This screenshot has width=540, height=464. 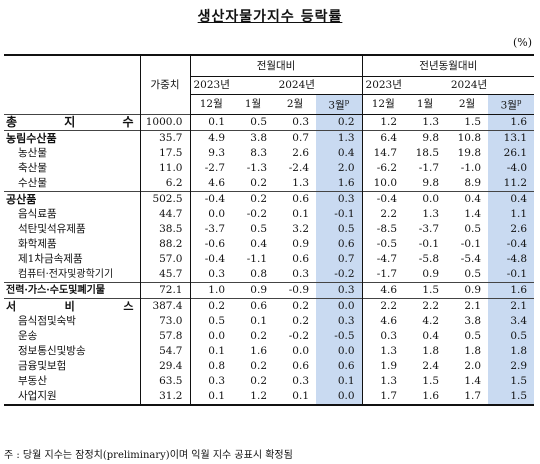 What do you see at coordinates (164, 244) in the screenshot?
I see `weight-cell: 88.2` at bounding box center [164, 244].